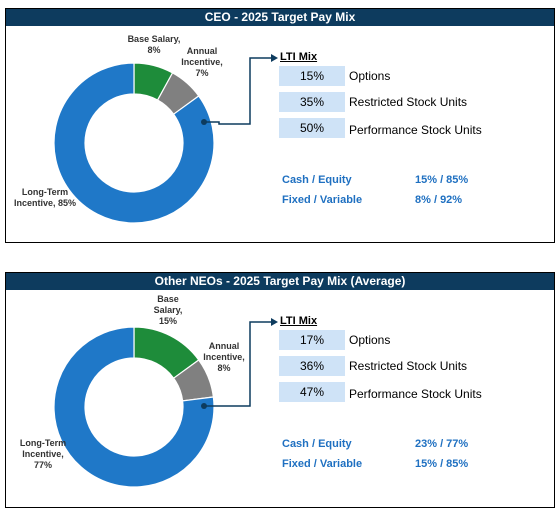  What do you see at coordinates (134, 407) in the screenshot?
I see `neo-long-term-incentive-slice` at bounding box center [134, 407].